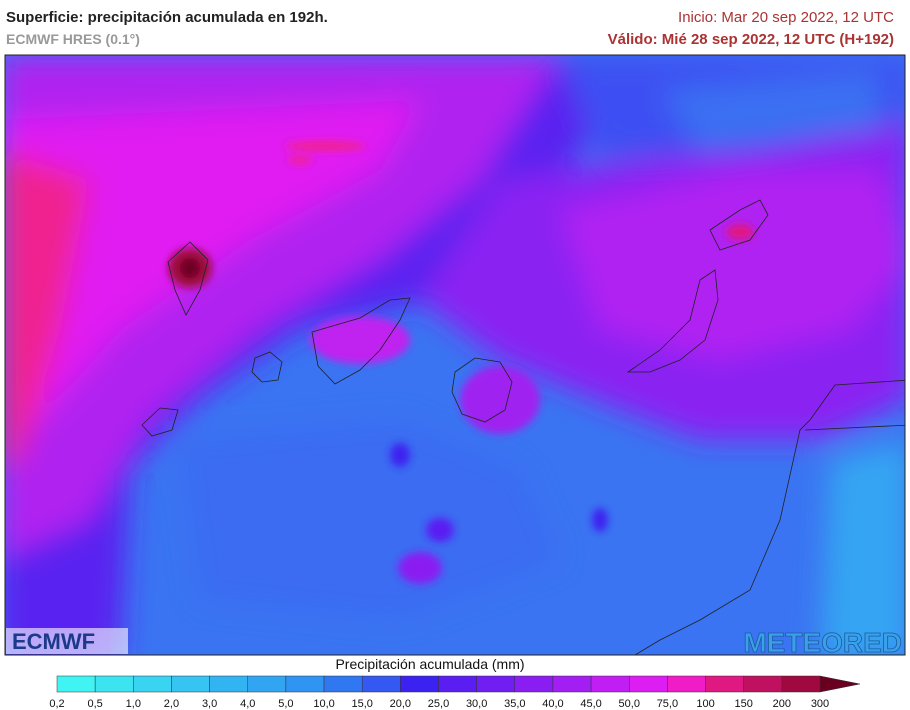 This screenshot has width=910, height=710. I want to click on valid-time: Válido: Mié 28 sep 2022, 12 UTC (H+192), so click(750, 39).